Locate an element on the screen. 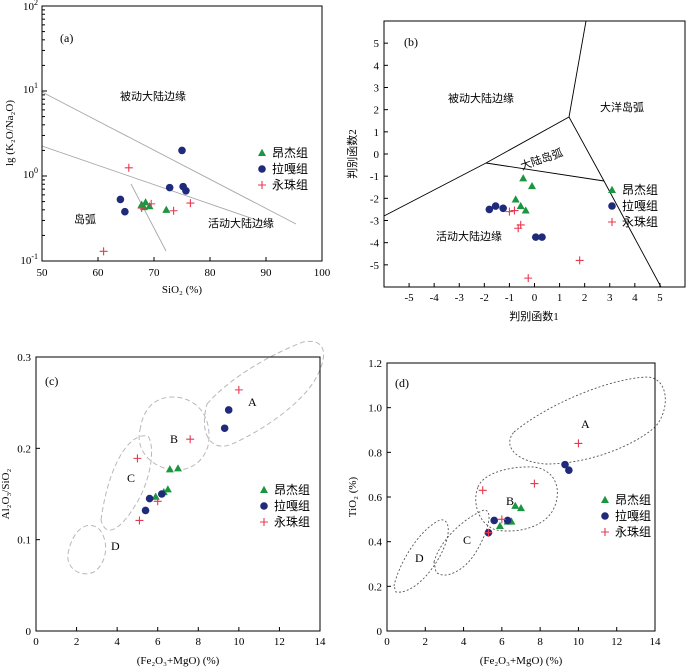 The height and width of the screenshot is (669, 700). panel-d-points is located at coordinates (530, 488).